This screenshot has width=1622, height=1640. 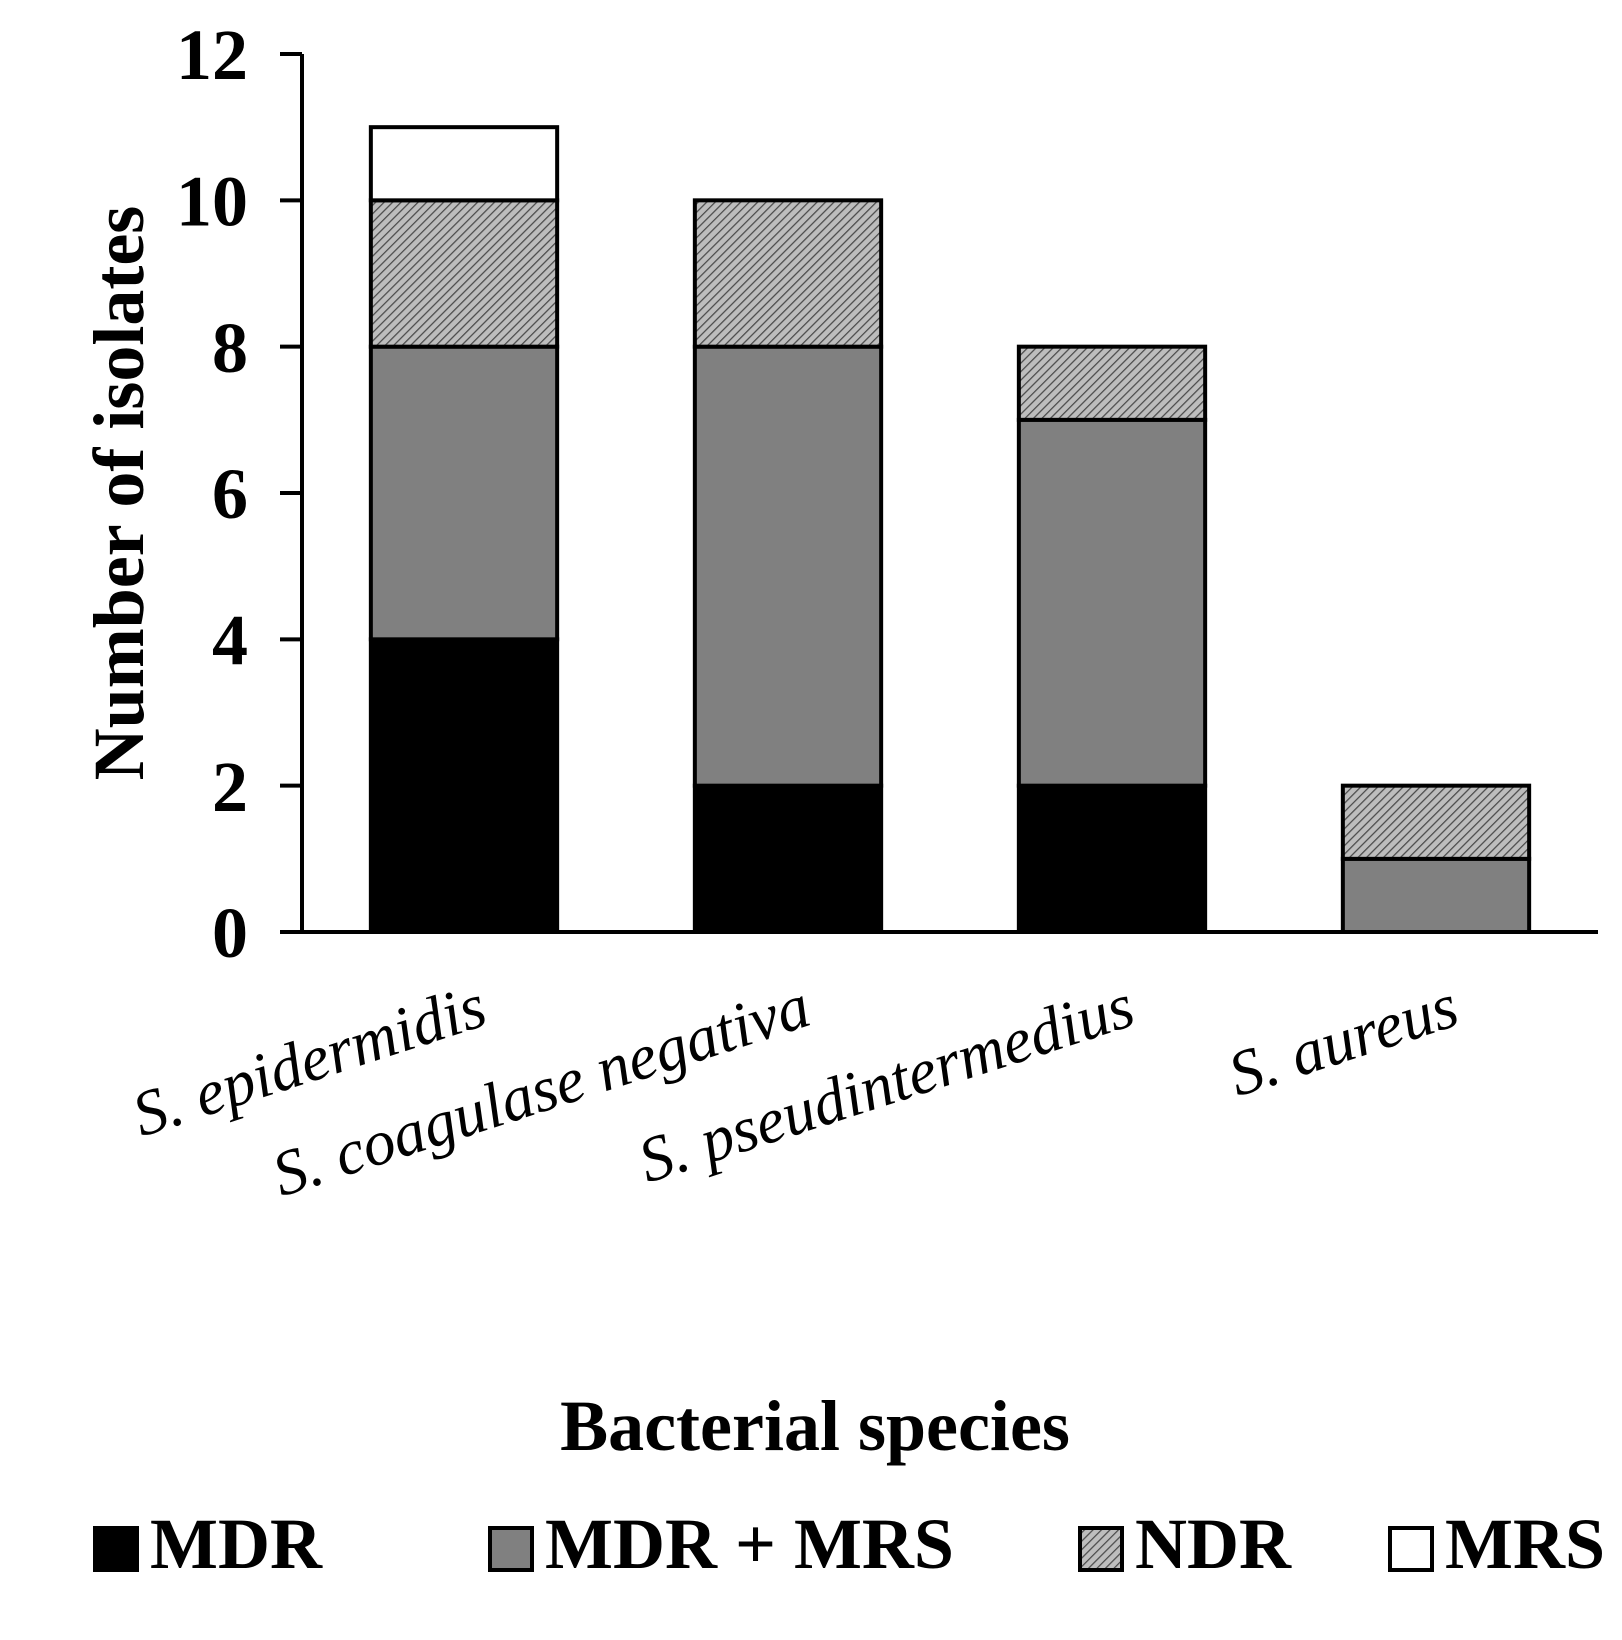 What do you see at coordinates (236, 1544) in the screenshot?
I see `legend-label-mdr: MDR` at bounding box center [236, 1544].